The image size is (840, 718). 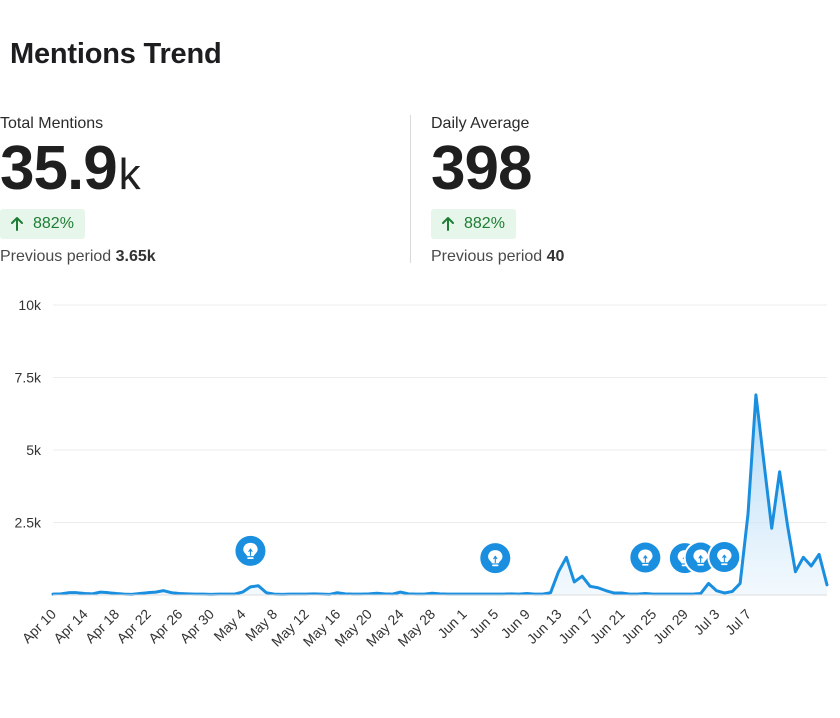 What do you see at coordinates (133, 626) in the screenshot?
I see `x-tick-label: Apr 22` at bounding box center [133, 626].